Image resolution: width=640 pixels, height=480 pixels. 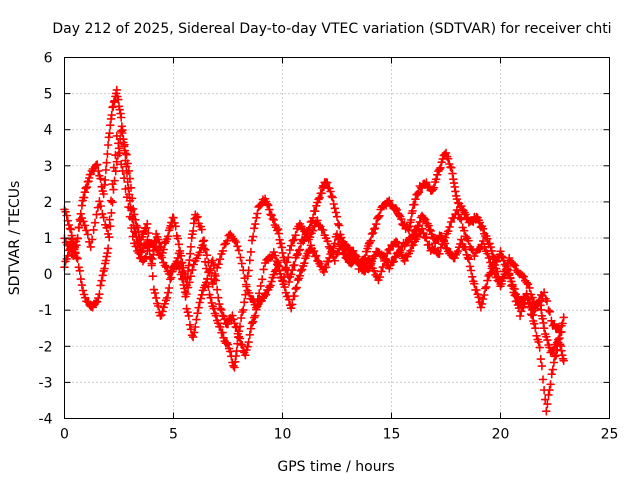 What do you see at coordinates (283, 435) in the screenshot?
I see `x-tick-label: 10` at bounding box center [283, 435].